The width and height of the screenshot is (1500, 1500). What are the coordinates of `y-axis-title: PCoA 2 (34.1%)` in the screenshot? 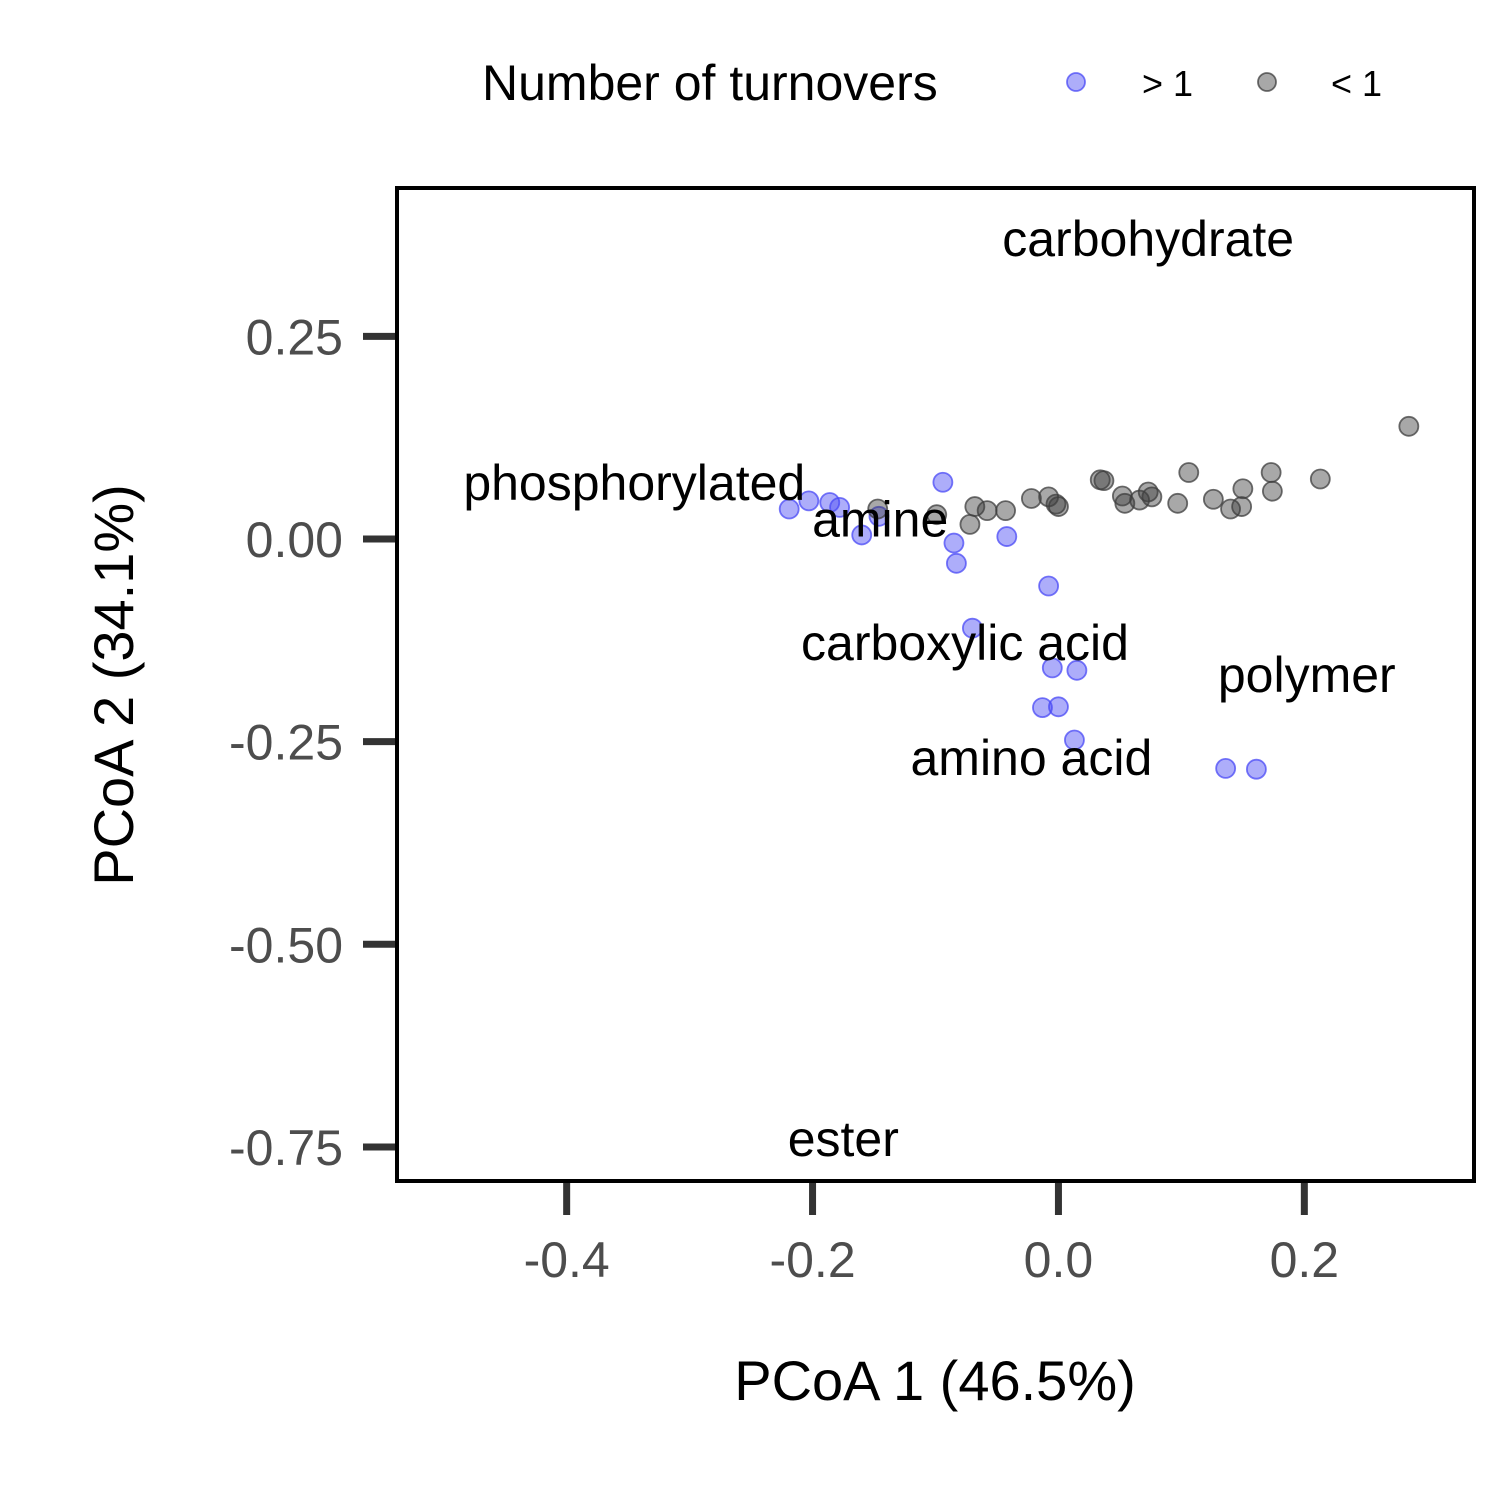 It's located at (113, 685).